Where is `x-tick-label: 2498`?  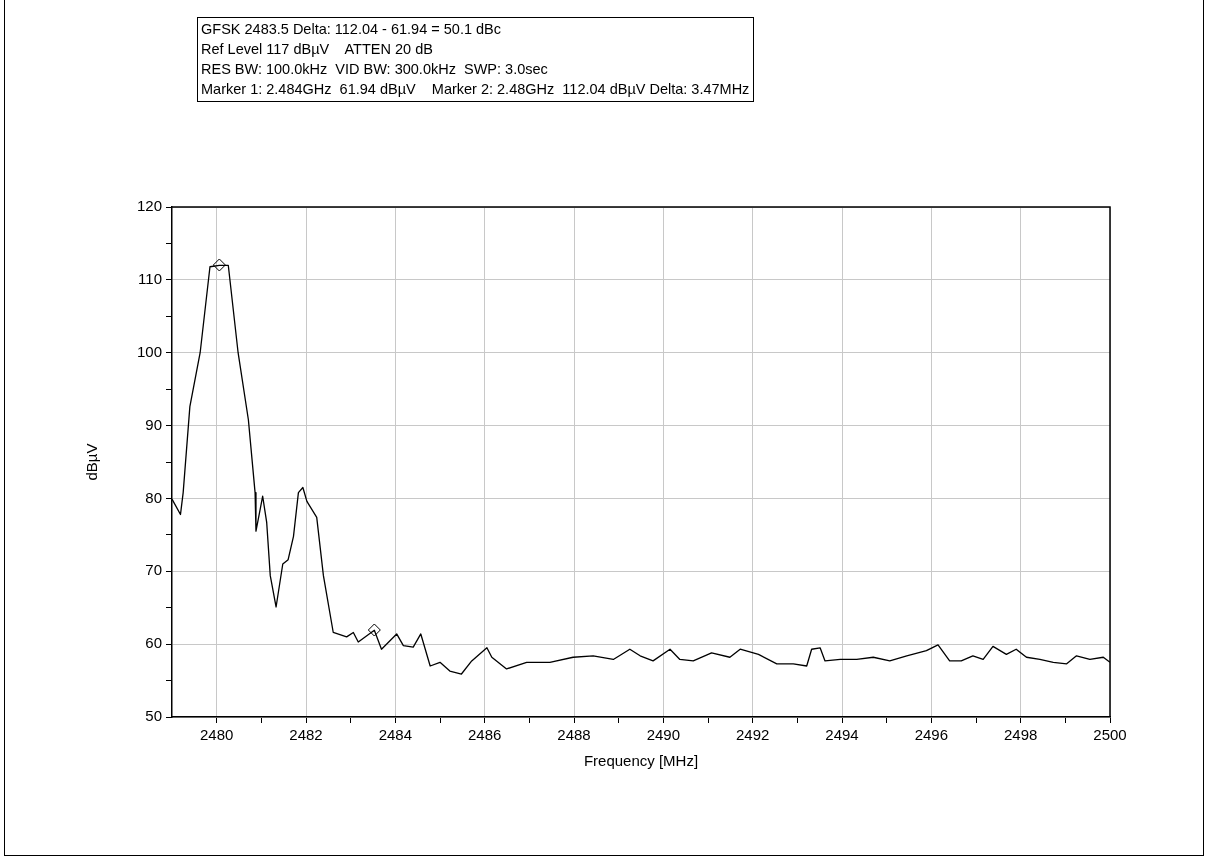
x-tick-label: 2498 is located at coordinates (1020, 735).